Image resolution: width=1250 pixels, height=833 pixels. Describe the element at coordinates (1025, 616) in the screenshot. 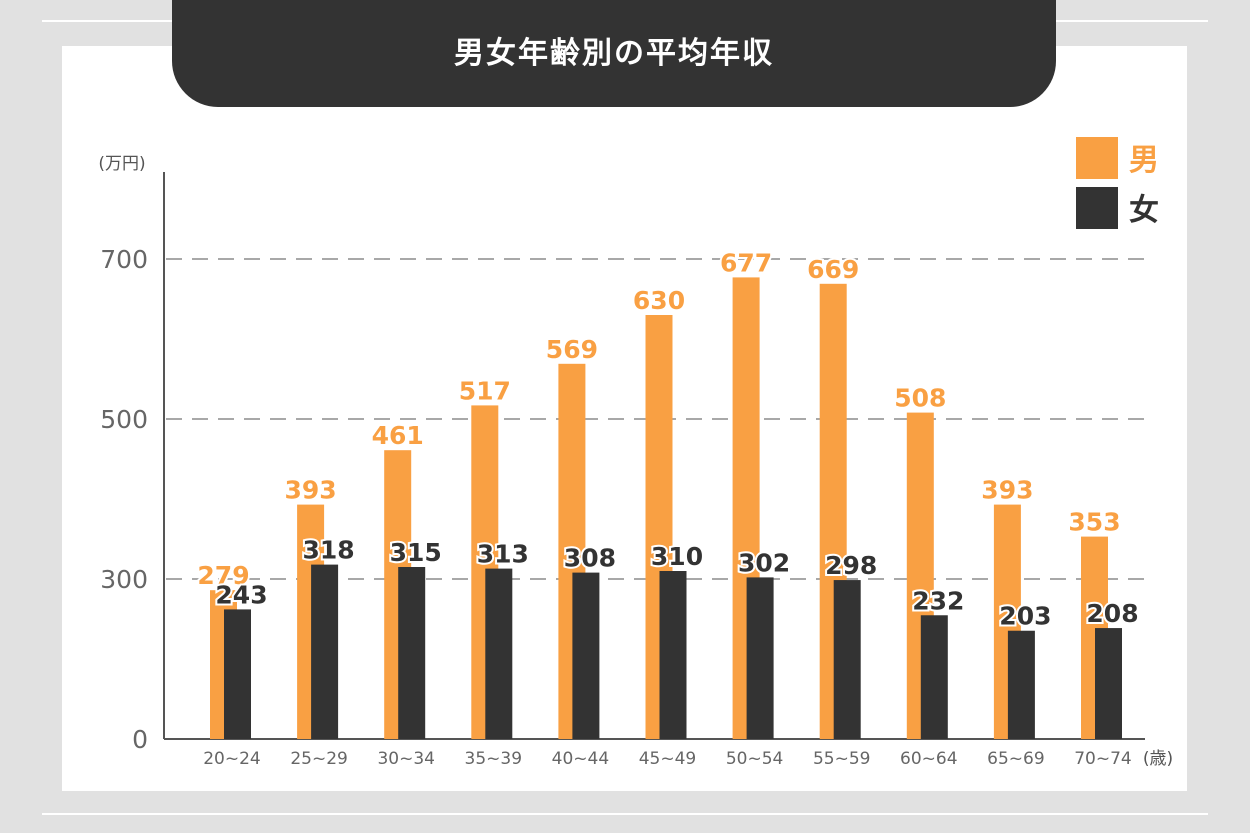

I see `data-label-female: 203` at that location.